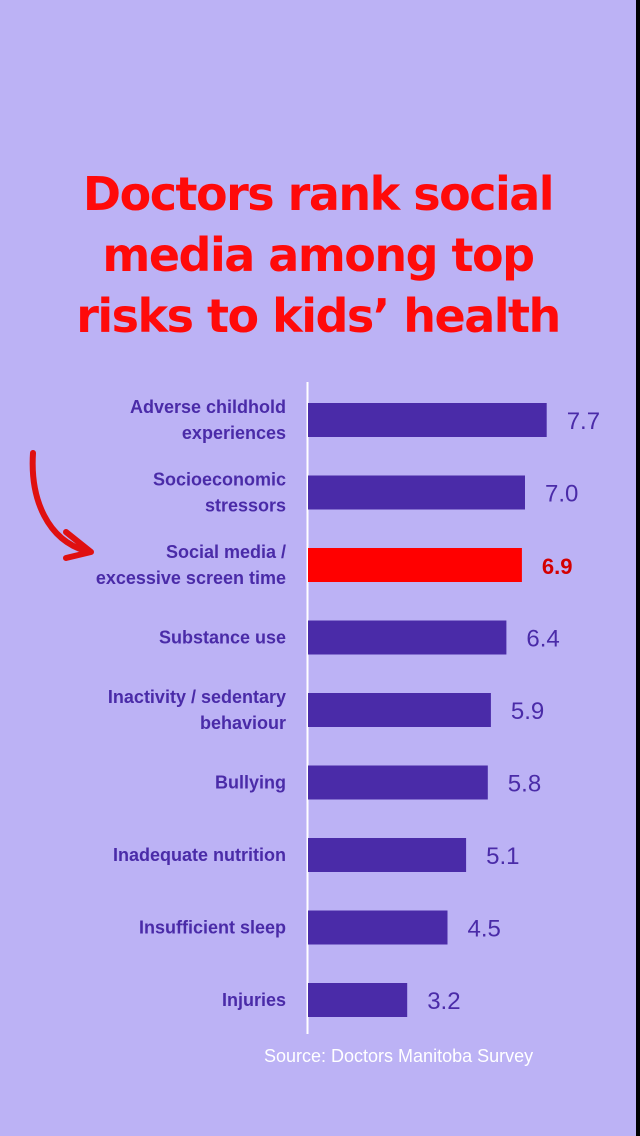 The height and width of the screenshot is (1136, 640). I want to click on value-label-4: 5.9, so click(527, 711).